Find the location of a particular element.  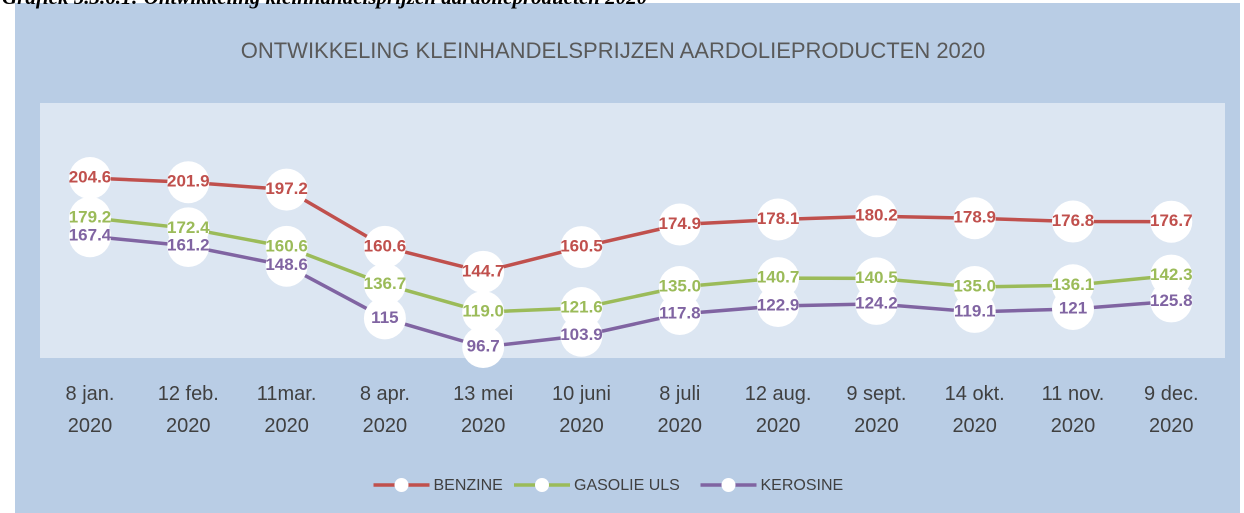

data-label: 119.1 is located at coordinates (975, 310).